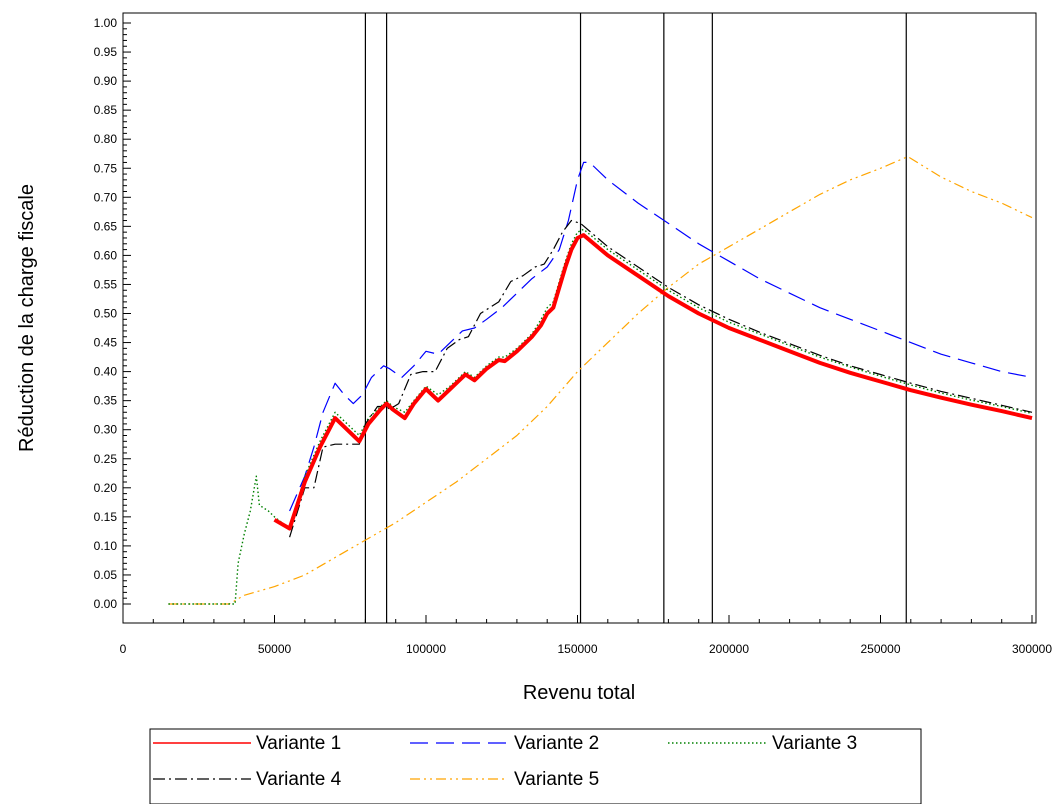 This screenshot has height=804, width=1061. Describe the element at coordinates (586, 635) in the screenshot. I see `x-axis: 0 50000 100000 150000 200000 250000 300000` at that location.